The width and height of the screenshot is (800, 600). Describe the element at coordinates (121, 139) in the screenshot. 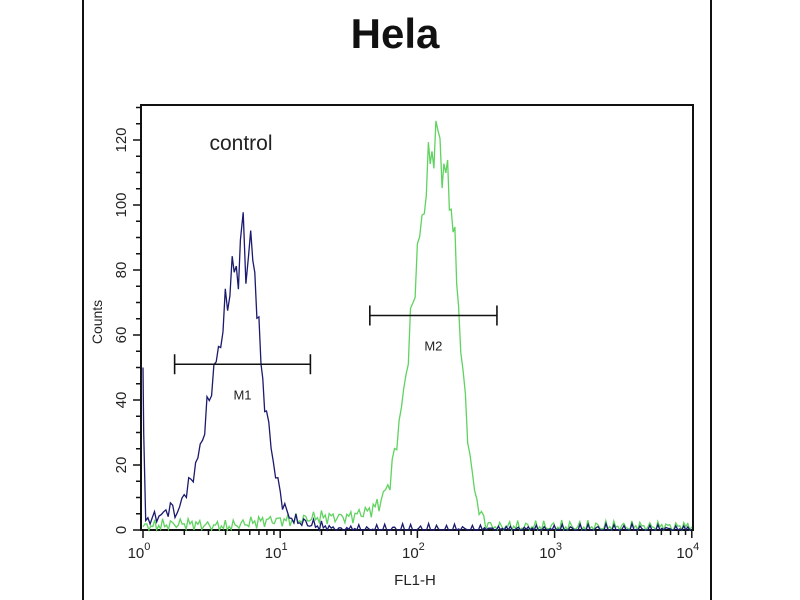

I see `y-tick-label: 120` at that location.